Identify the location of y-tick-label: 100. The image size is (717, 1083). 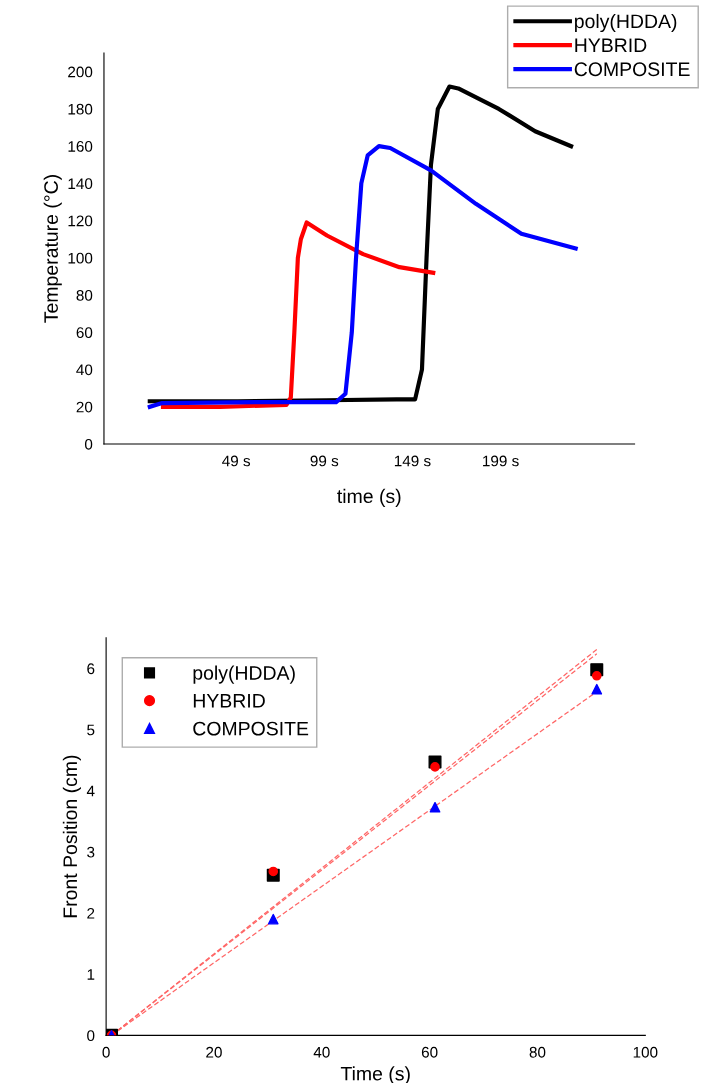
(80, 258).